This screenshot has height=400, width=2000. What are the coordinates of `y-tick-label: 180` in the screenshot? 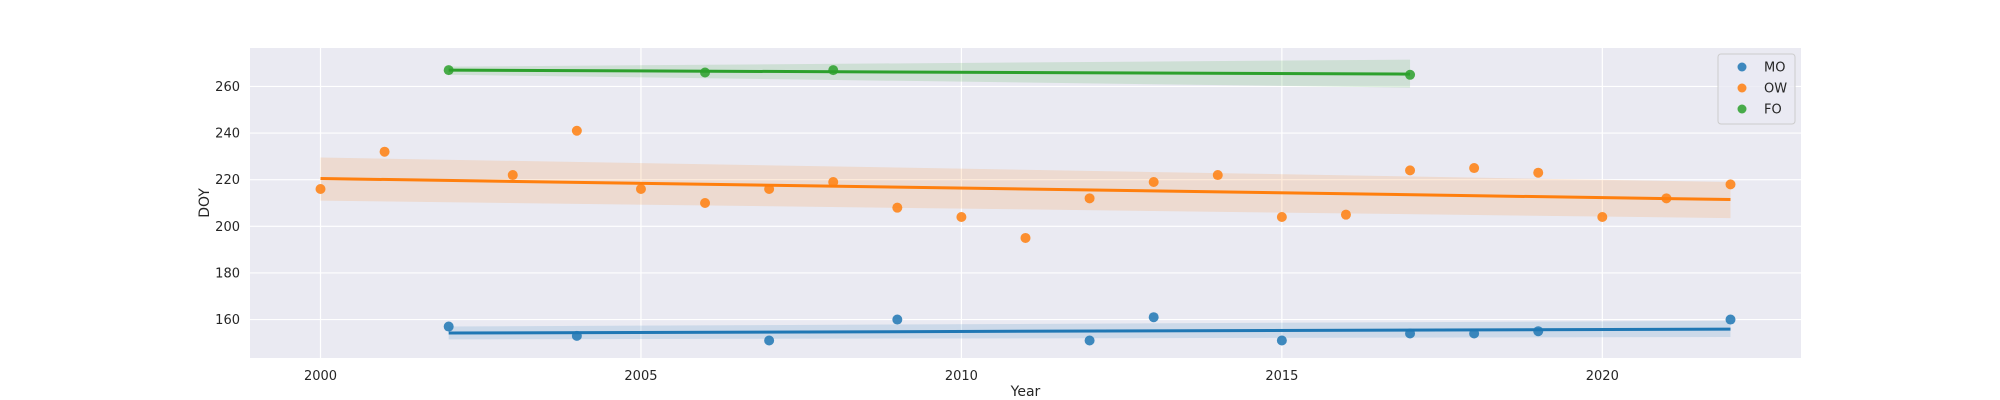 It's located at (227, 273).